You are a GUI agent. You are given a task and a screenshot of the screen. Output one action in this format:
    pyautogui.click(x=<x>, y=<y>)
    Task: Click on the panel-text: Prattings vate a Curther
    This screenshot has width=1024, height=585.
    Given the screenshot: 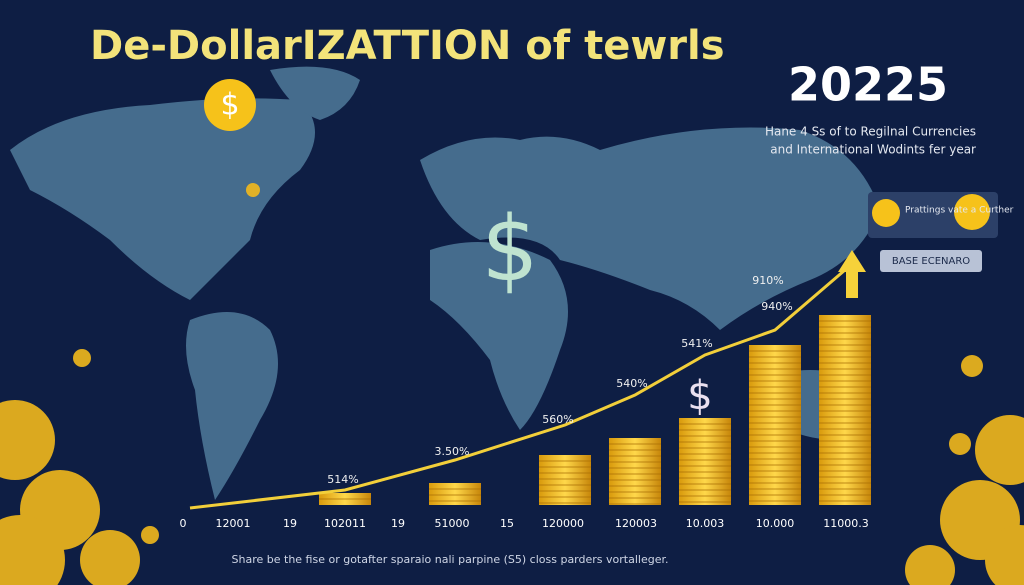 What is the action you would take?
    pyautogui.click(x=959, y=211)
    